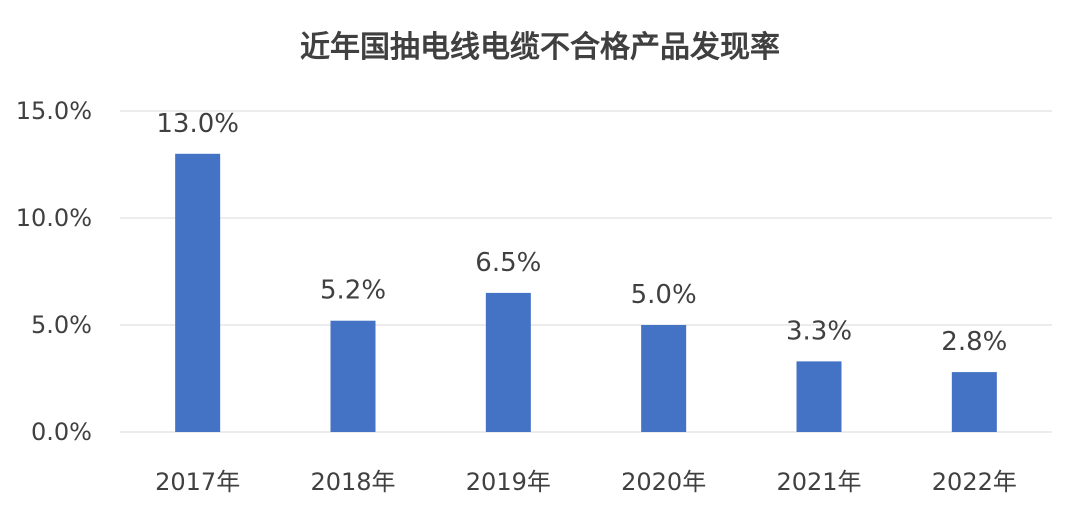 The width and height of the screenshot is (1080, 519). Describe the element at coordinates (353, 291) in the screenshot. I see `data-label: 5.2%` at that location.